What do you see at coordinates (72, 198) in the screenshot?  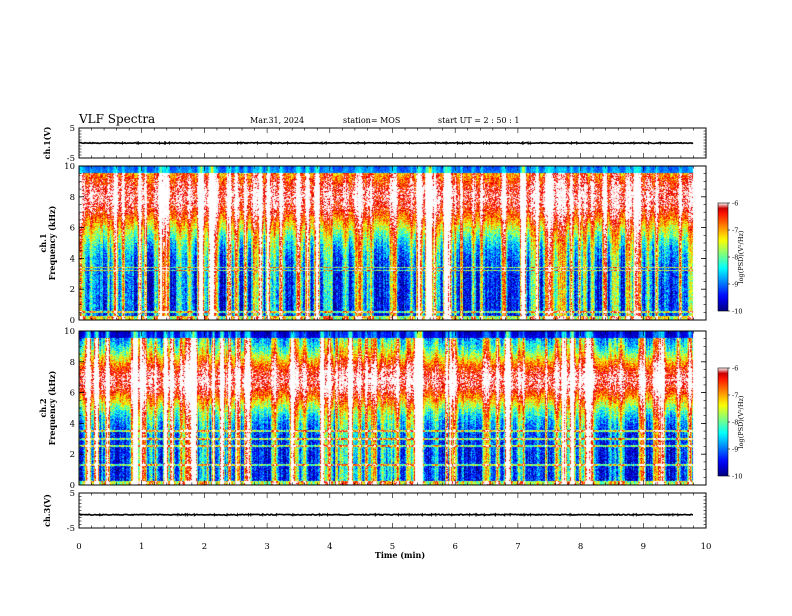 I see `ch1-spectrogram-ytick-label: 8` at bounding box center [72, 198].